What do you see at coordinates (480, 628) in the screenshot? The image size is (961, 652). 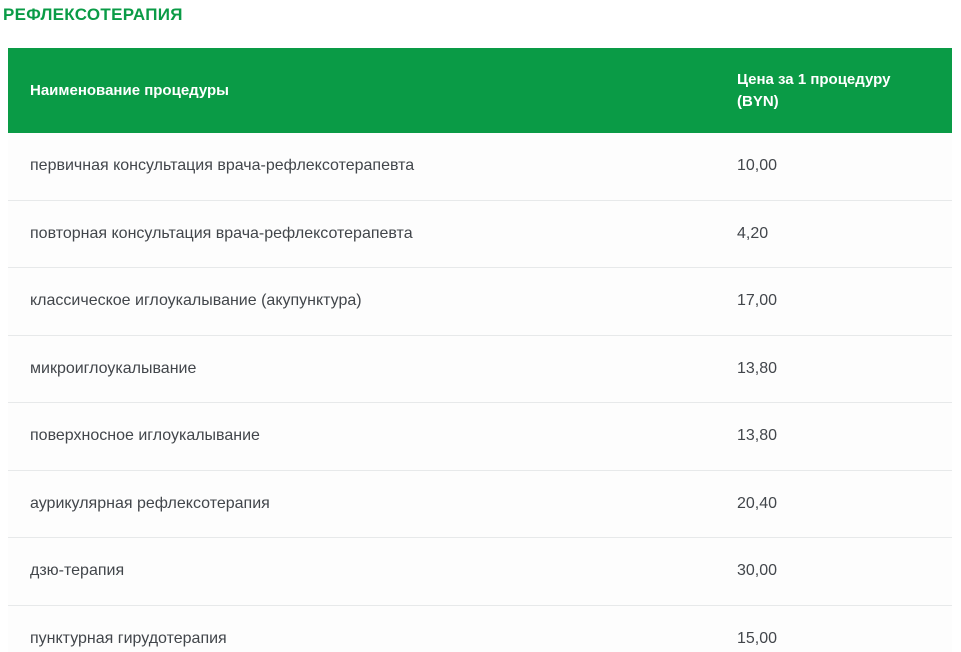 I see `table-row: пунктурная гирудотерапия 15,00` at bounding box center [480, 628].